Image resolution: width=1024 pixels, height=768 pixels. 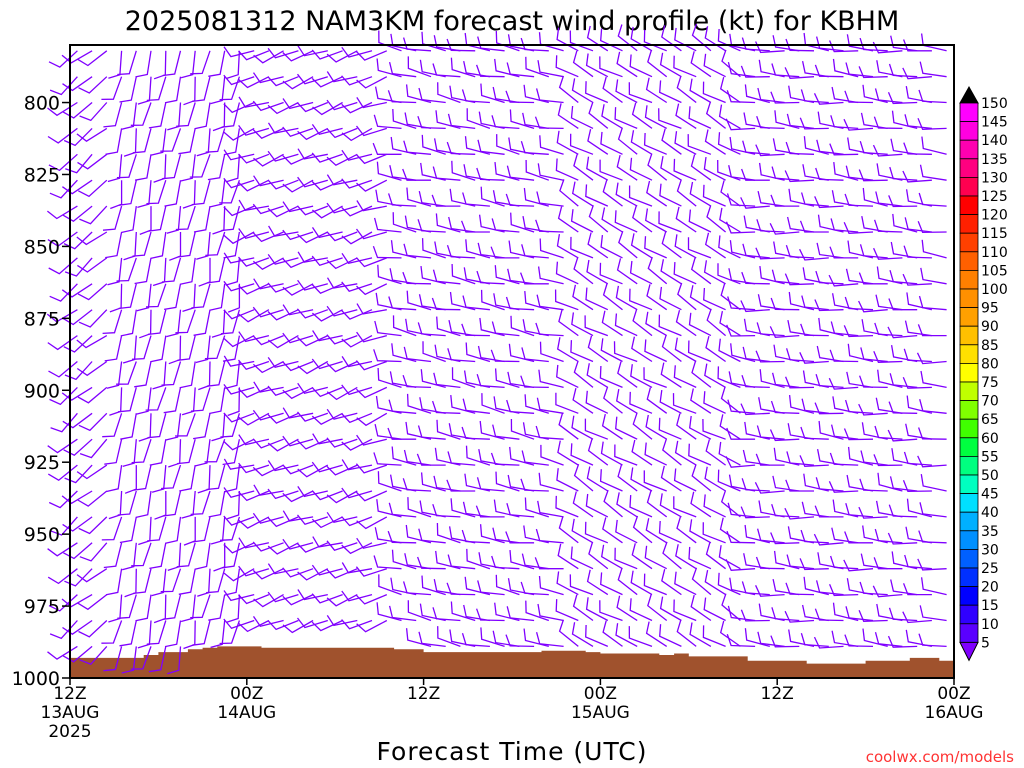 What do you see at coordinates (994, 253) in the screenshot?
I see `colorbar-label: 110` at bounding box center [994, 253].